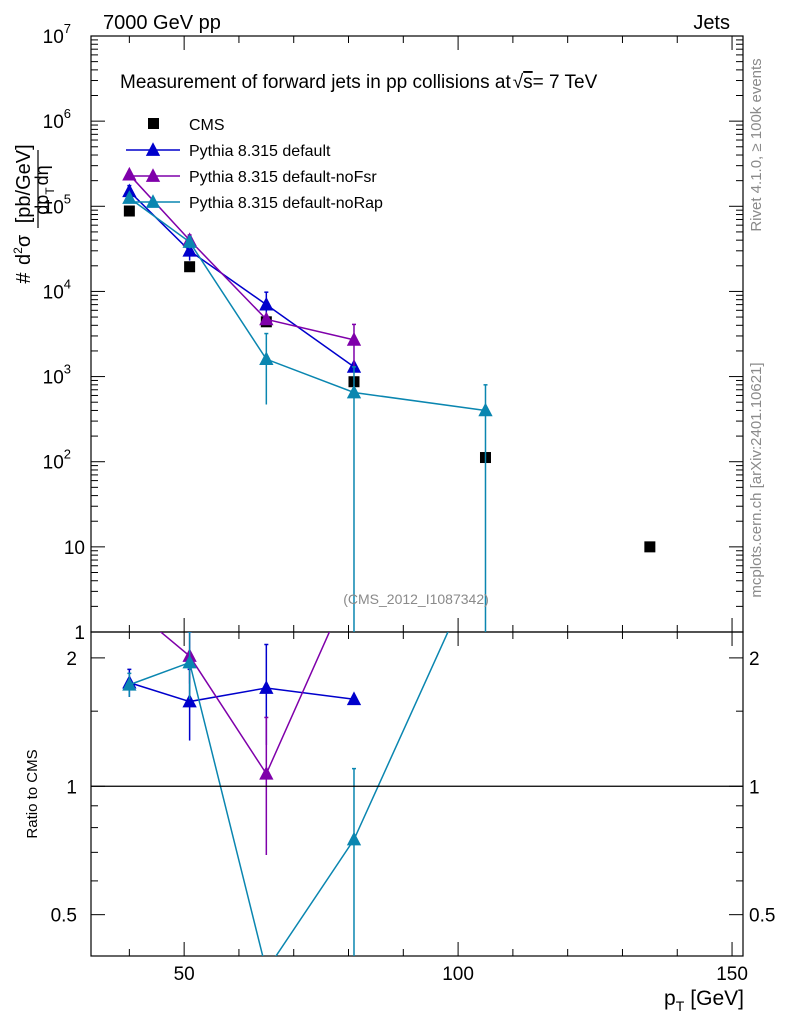 The height and width of the screenshot is (1024, 786). I want to click on legend-entry-pythia-8-315-default: Pythia 8.315 default, so click(228, 151).